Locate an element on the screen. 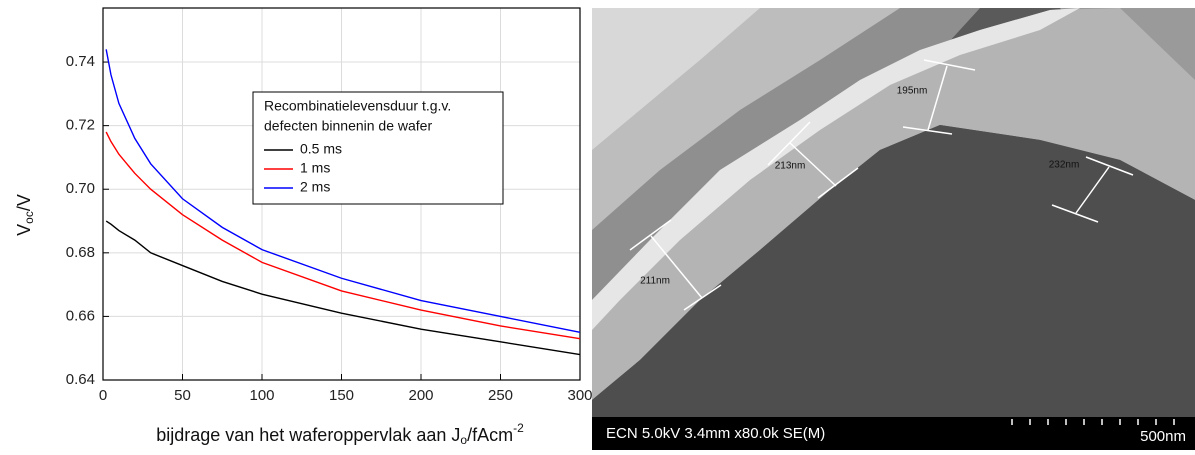 The height and width of the screenshot is (455, 1195). measurement-label: 195nm is located at coordinates (912, 91).